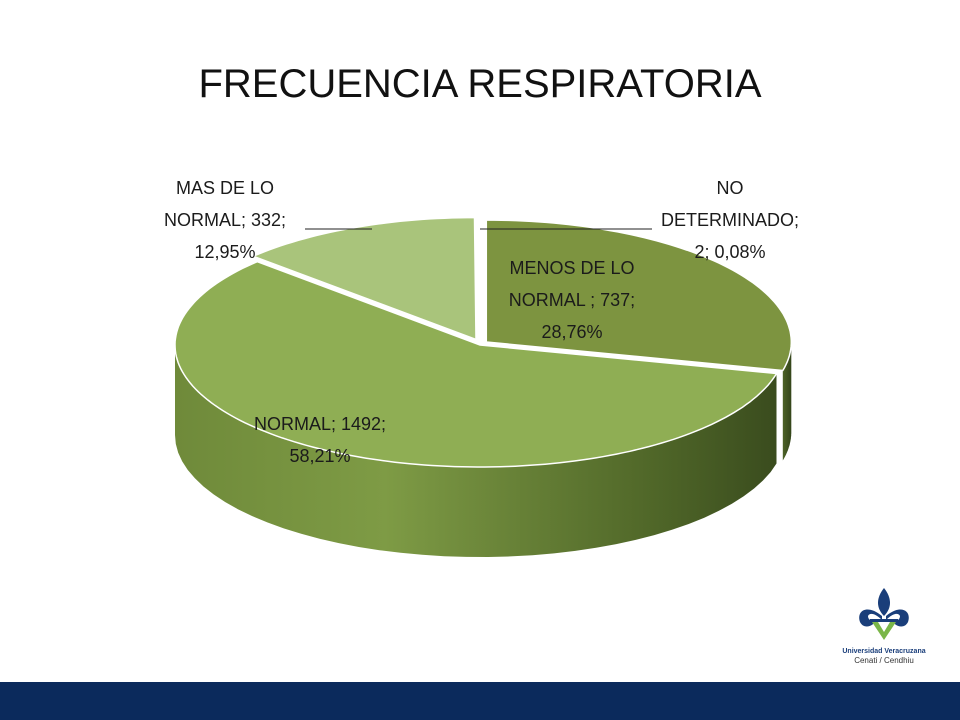 The height and width of the screenshot is (720, 960). What do you see at coordinates (884, 614) in the screenshot?
I see `fleur-de-lis-icon` at bounding box center [884, 614].